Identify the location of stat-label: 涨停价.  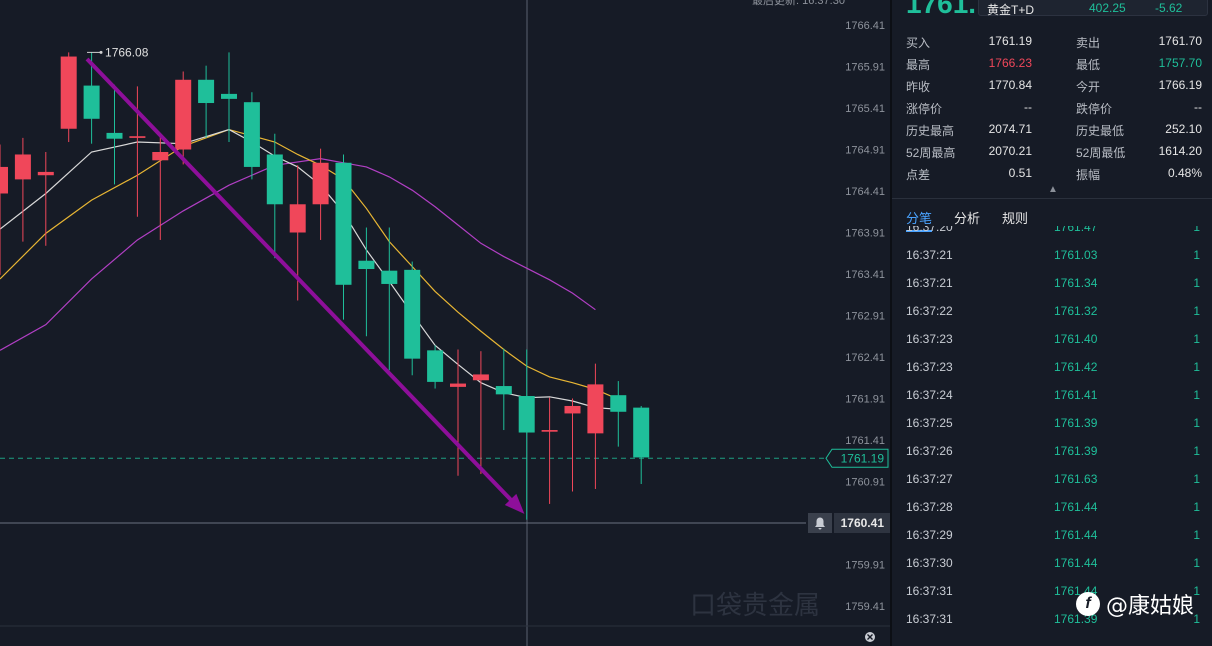
(924, 109).